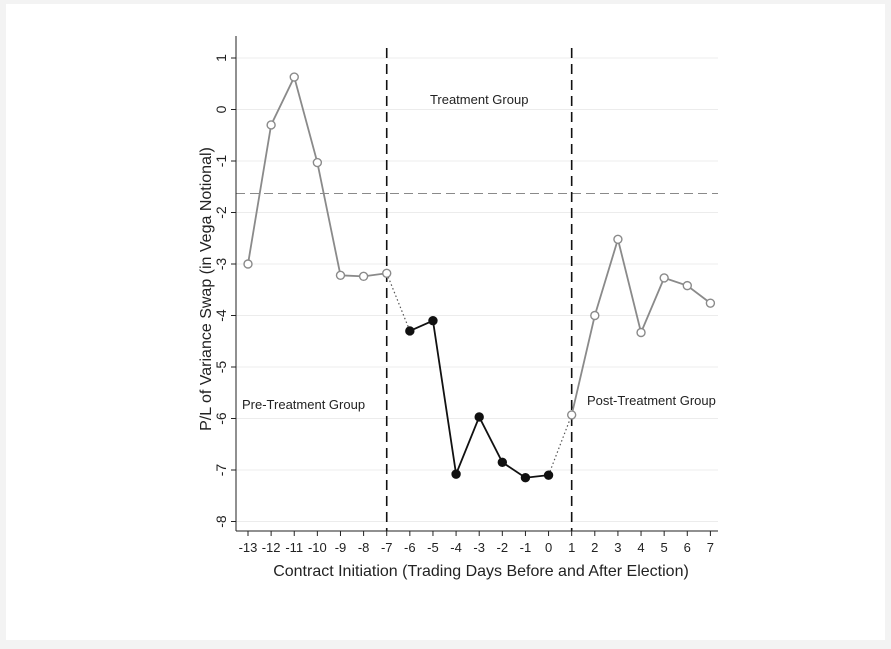 Image resolution: width=891 pixels, height=649 pixels. I want to click on series-line-pre, so click(317, 176).